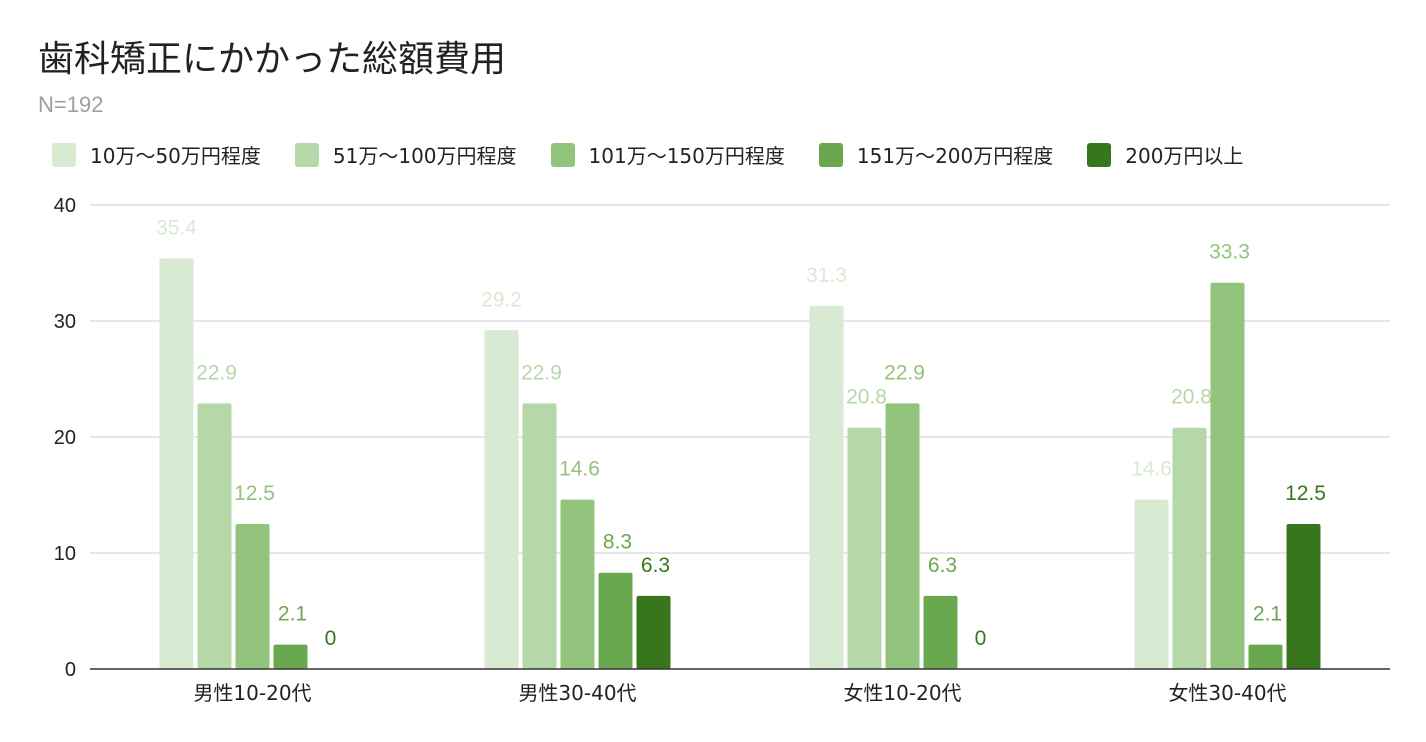 The height and width of the screenshot is (742, 1426). Describe the element at coordinates (1227, 693) in the screenshot. I see `x-tick-label: 女性30-40代` at that location.